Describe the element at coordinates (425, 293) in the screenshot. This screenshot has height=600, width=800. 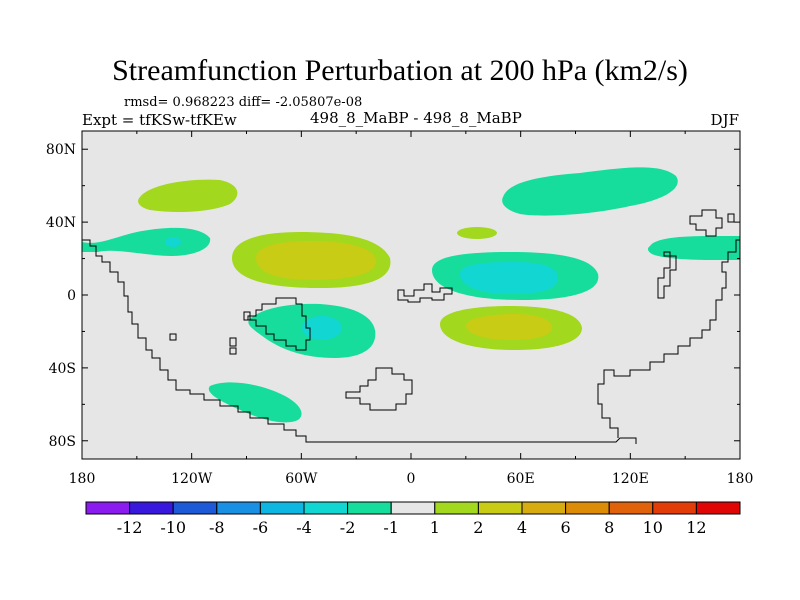
I see `coastline-africa` at that location.